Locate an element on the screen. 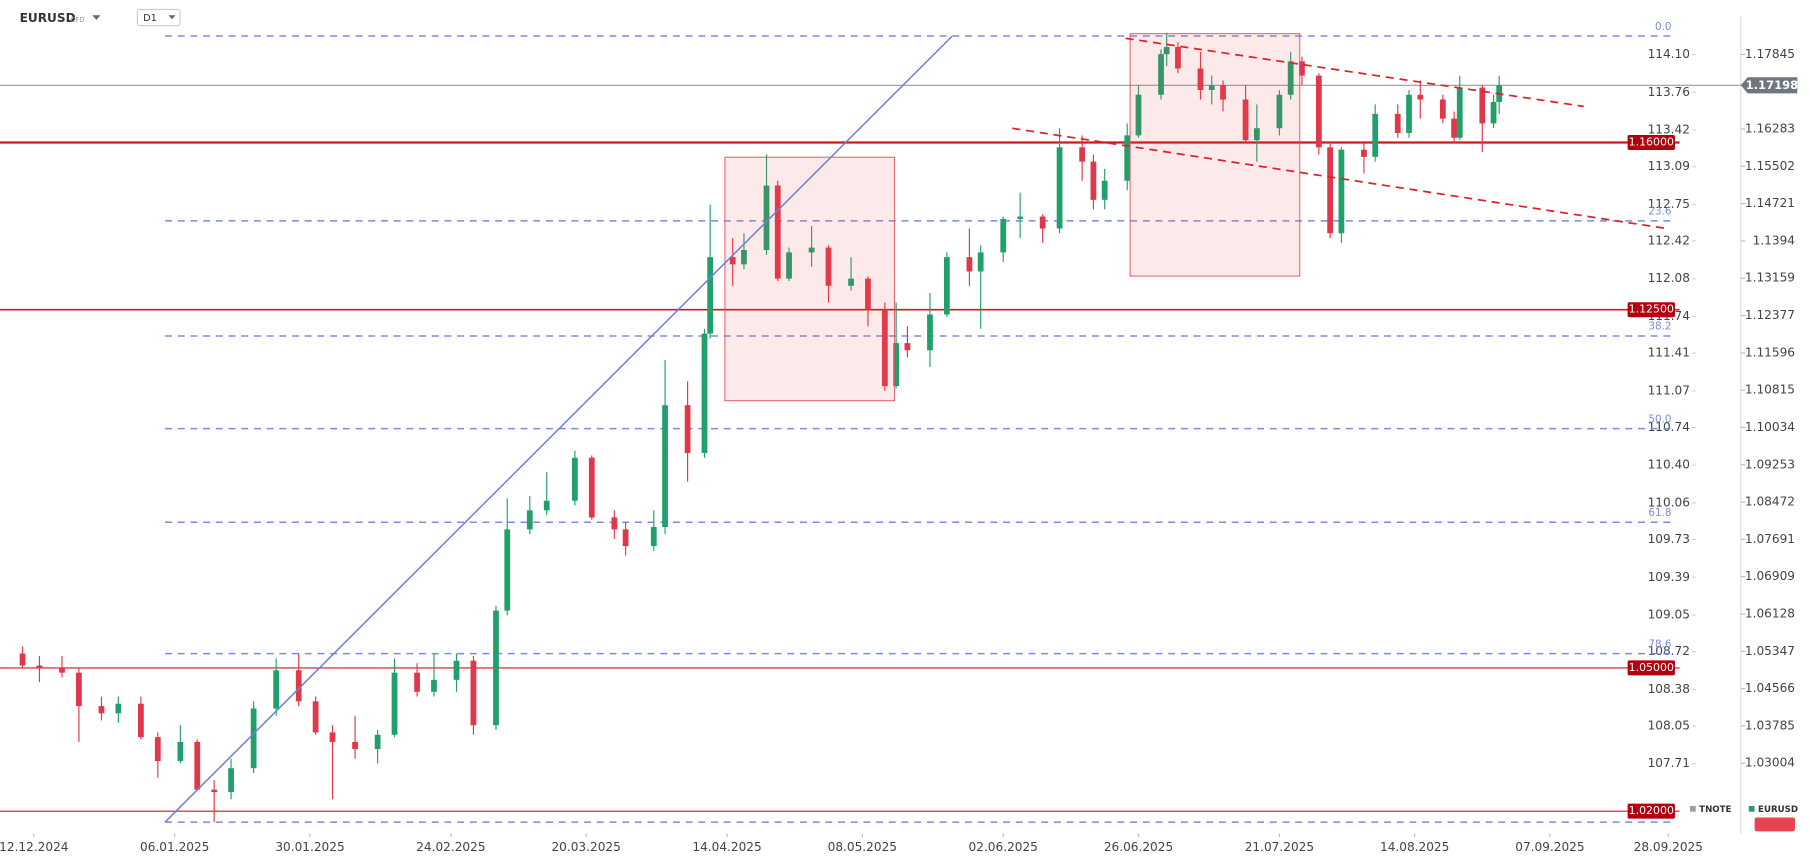 The width and height of the screenshot is (1810, 865). x-tick-label: 08.05.2025 is located at coordinates (862, 847).